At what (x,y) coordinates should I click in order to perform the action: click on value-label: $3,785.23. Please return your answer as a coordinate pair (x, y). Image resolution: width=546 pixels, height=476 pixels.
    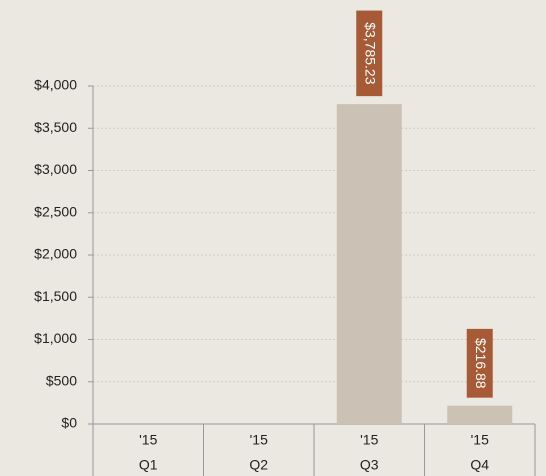
    Looking at the image, I should click on (371, 53).